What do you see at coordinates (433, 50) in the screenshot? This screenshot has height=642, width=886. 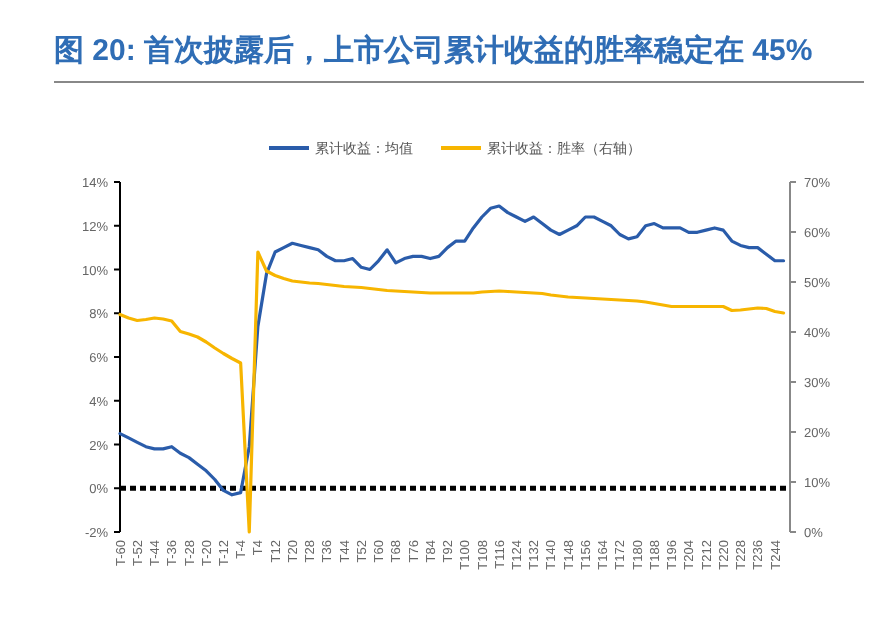 I see `chart-title: 图 20: 首次披露后，上市公司累计收益的胜率稳定在 45%` at bounding box center [433, 50].